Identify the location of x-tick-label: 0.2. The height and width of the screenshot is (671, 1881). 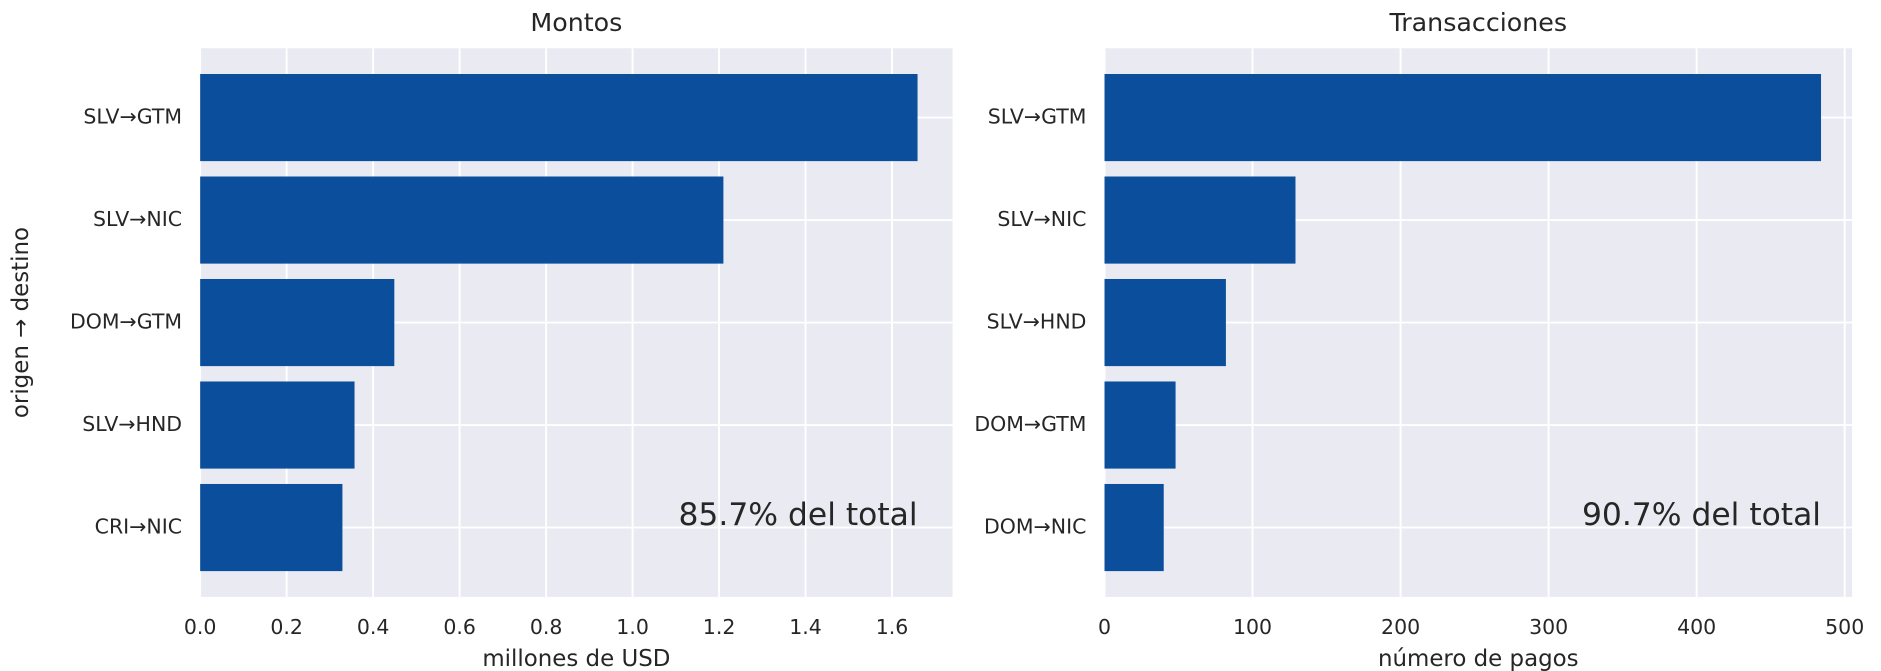
(286, 627).